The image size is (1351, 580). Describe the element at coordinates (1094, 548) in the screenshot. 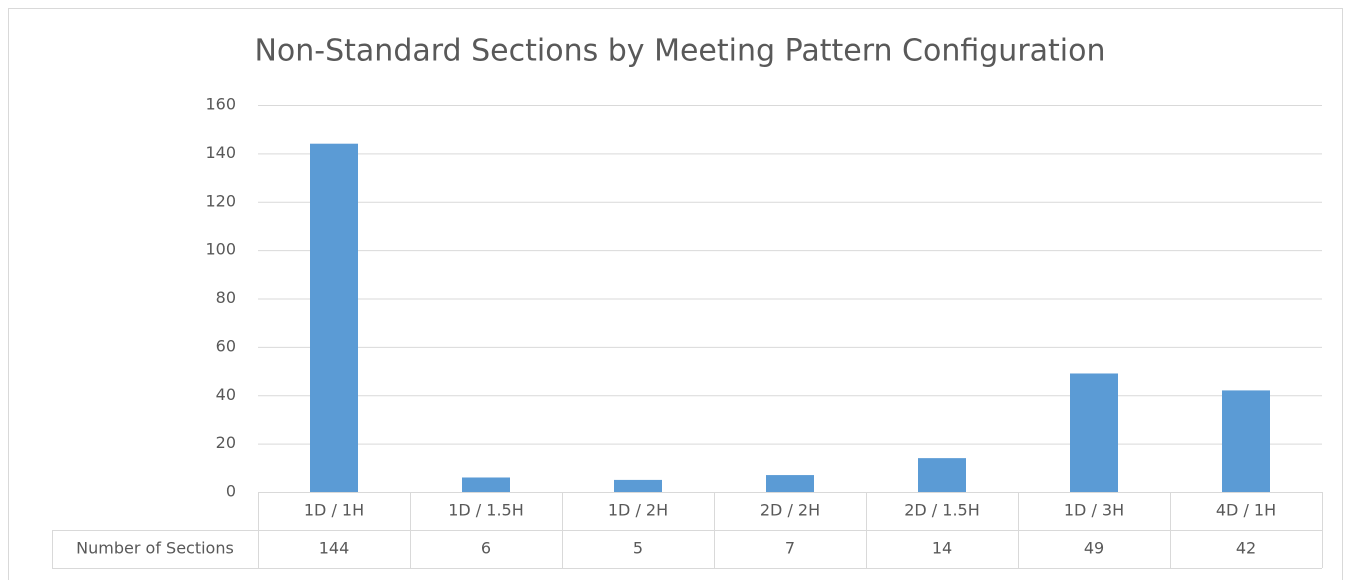

I see `table-value: 49` at that location.